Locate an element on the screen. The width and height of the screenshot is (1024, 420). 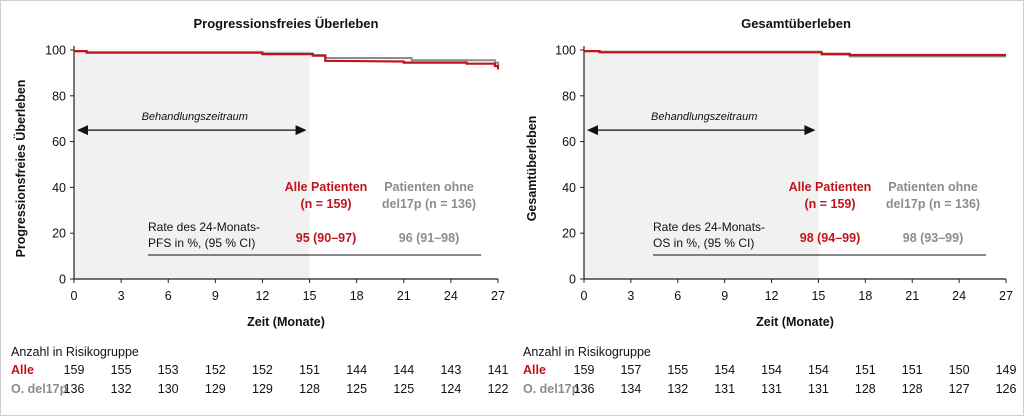
risk-table-cell: 141 is located at coordinates (498, 370).